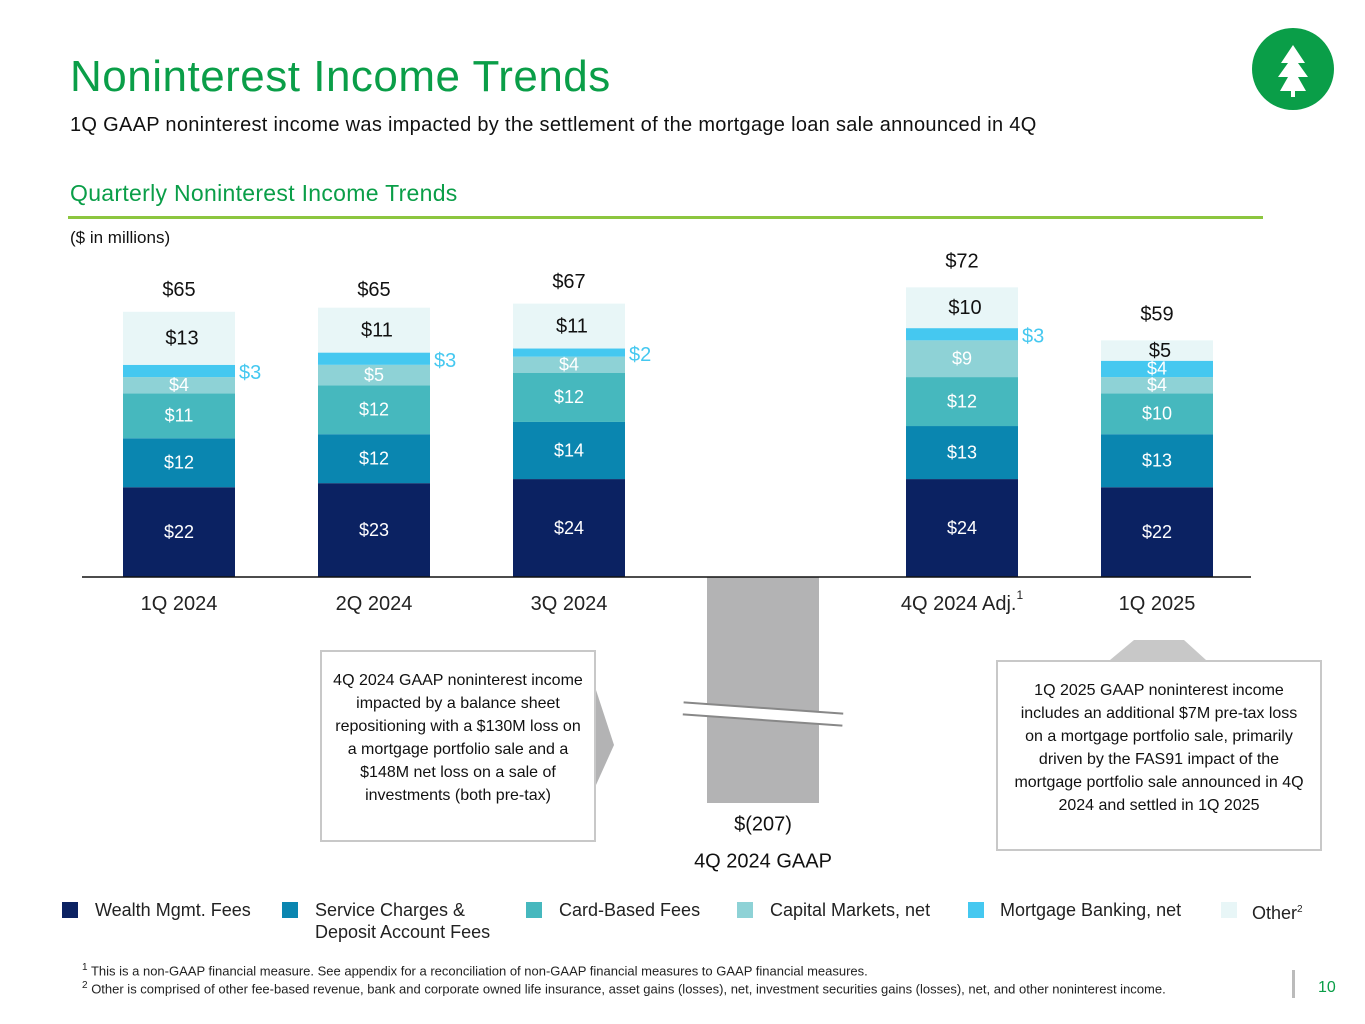 Image resolution: width=1365 pixels, height=1024 pixels. Describe the element at coordinates (1091, 910) in the screenshot. I see `legend-text: Mortgage Banking, net` at that location.